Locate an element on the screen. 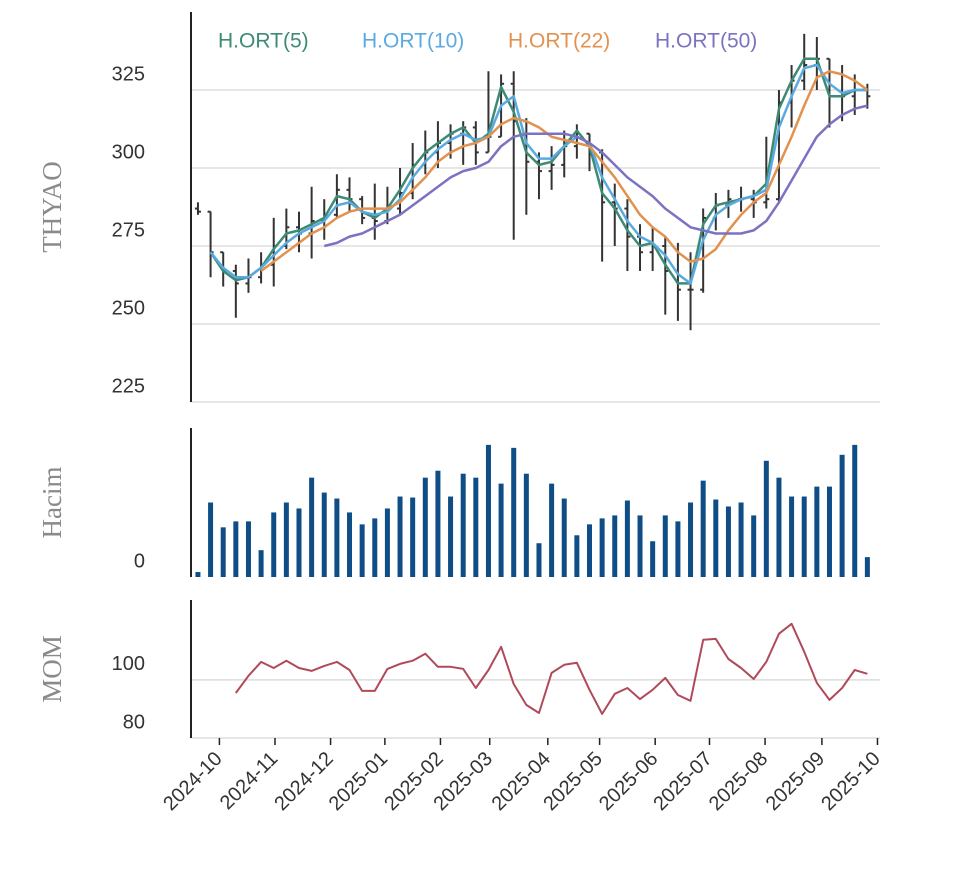 This screenshot has height=884, width=960. x-tick-label: 2025-10 is located at coordinates (850, 781).